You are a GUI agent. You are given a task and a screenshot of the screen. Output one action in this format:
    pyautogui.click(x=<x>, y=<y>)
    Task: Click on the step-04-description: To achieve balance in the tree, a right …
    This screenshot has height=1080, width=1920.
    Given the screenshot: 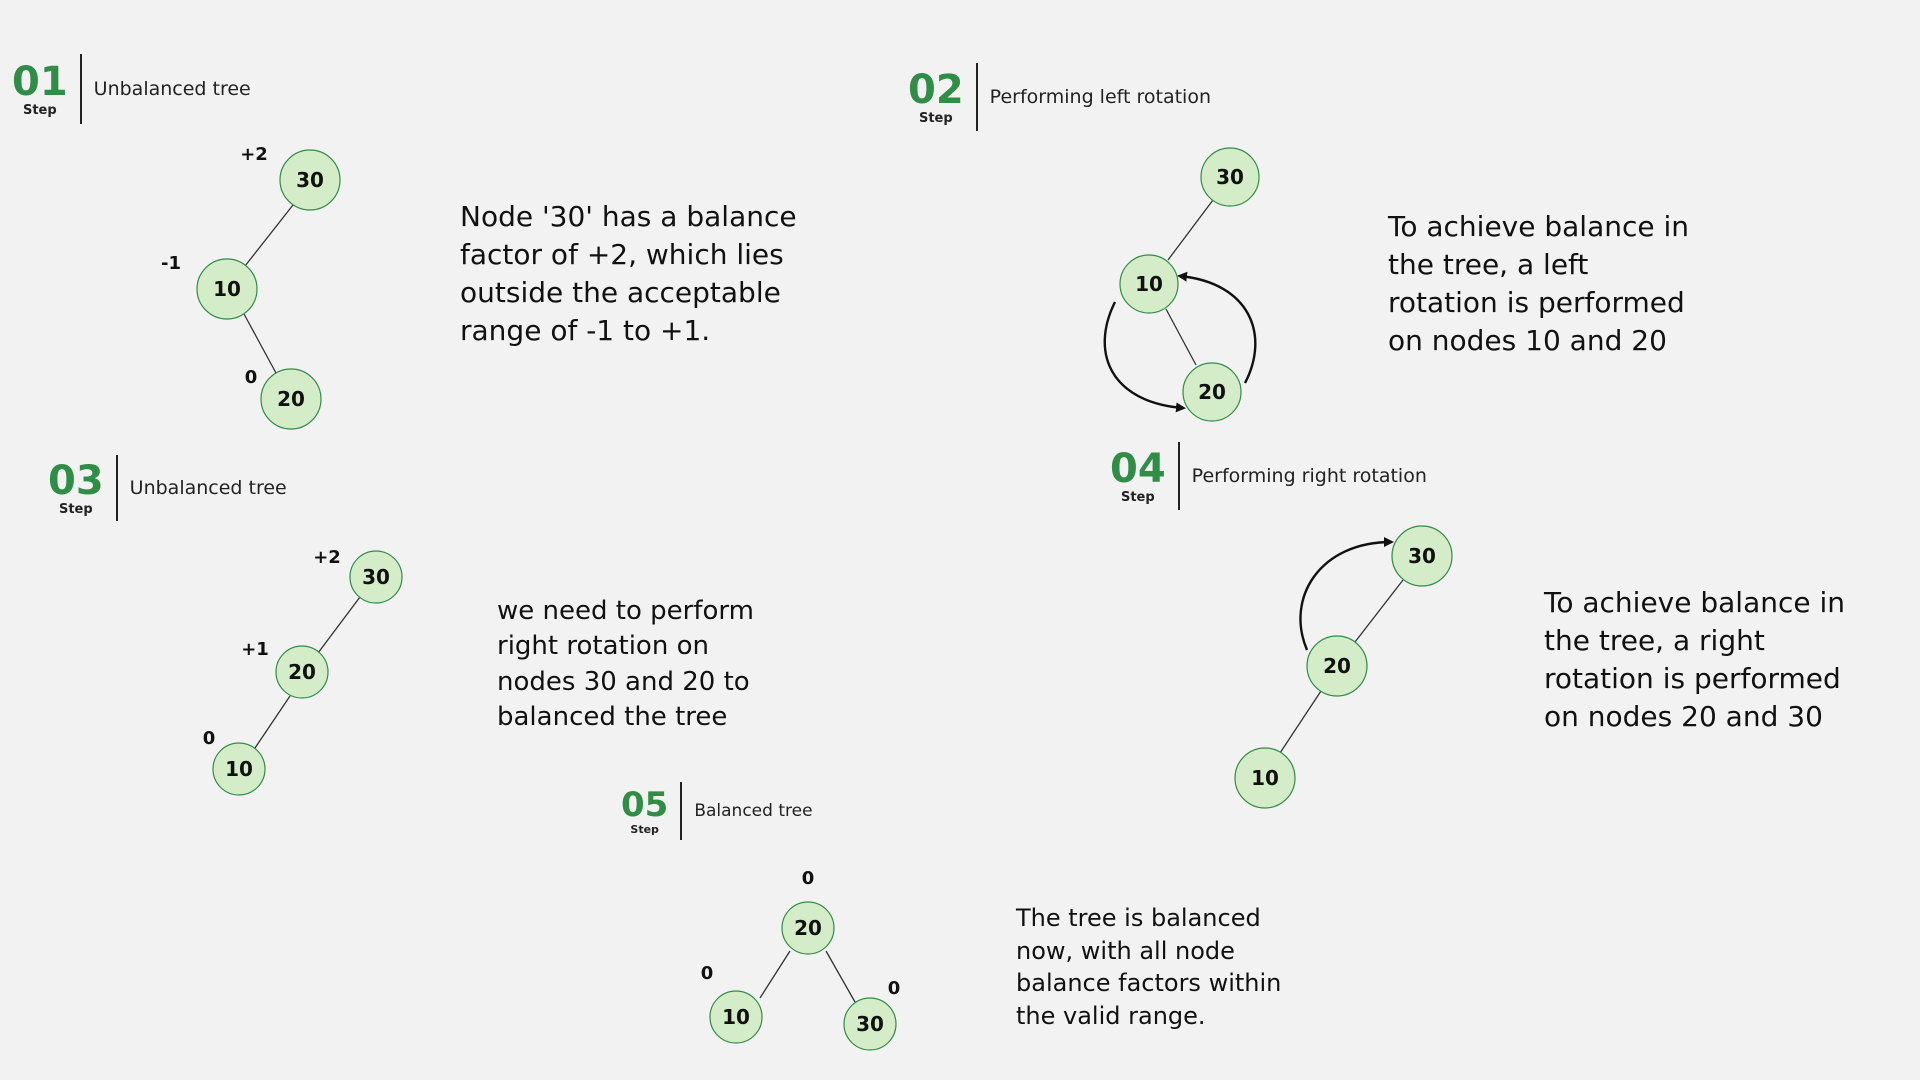 What is the action you would take?
    pyautogui.click(x=1694, y=660)
    